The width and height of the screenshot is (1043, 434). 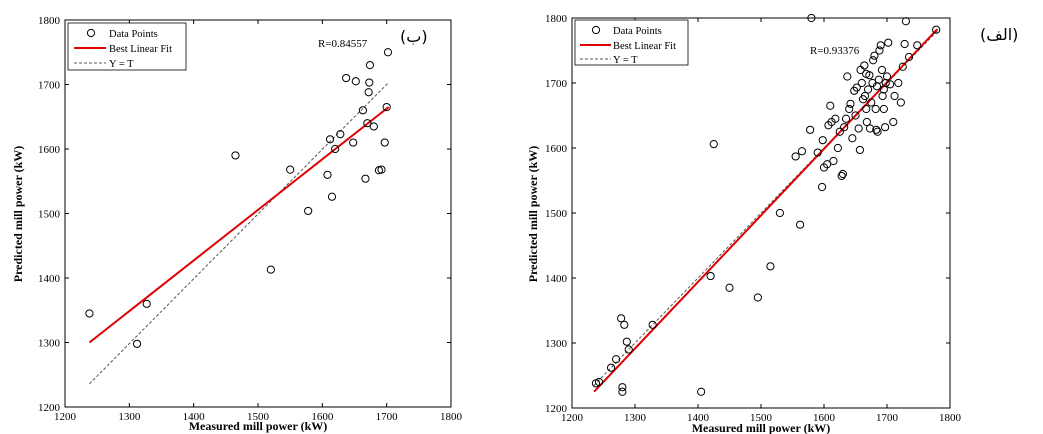 What do you see at coordinates (625, 60) in the screenshot?
I see `legend-entry-y-equals-t: Y = T` at bounding box center [625, 60].